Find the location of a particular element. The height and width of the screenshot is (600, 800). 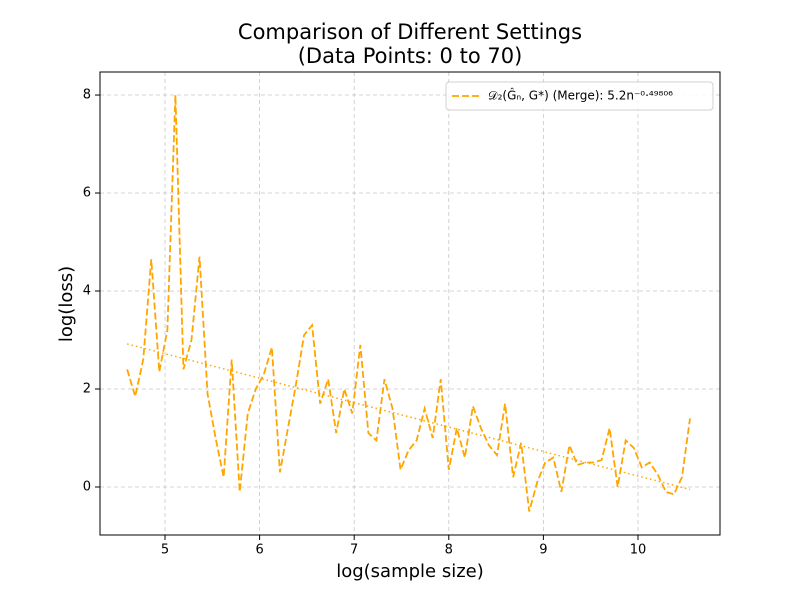

y-tick-label: 0 is located at coordinates (87, 486).